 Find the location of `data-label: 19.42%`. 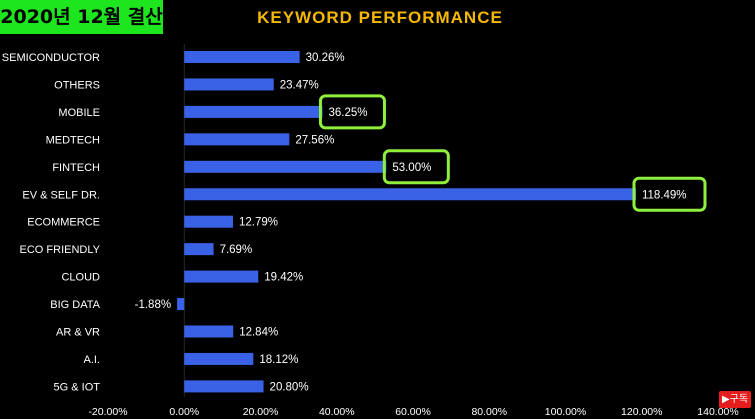

data-label: 19.42% is located at coordinates (283, 278).